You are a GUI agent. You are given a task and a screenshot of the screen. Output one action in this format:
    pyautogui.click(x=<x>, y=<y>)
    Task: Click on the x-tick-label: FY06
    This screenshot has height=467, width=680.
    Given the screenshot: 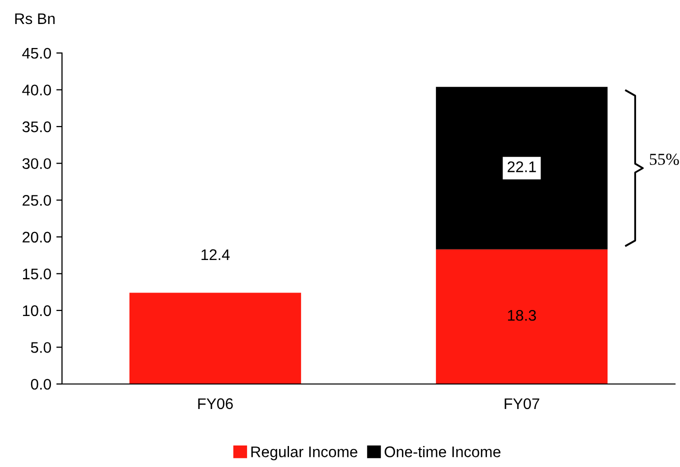 What is the action you would take?
    pyautogui.click(x=215, y=404)
    